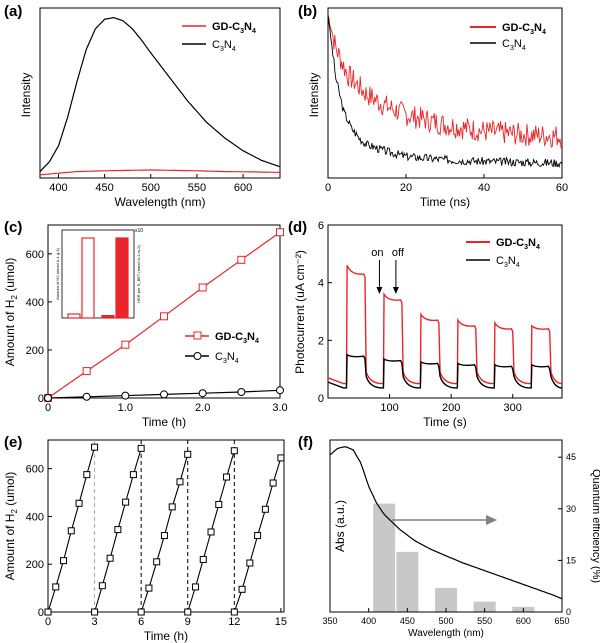  Describe the element at coordinates (188, 622) in the screenshot. I see `x-tick-label: 9` at that location.